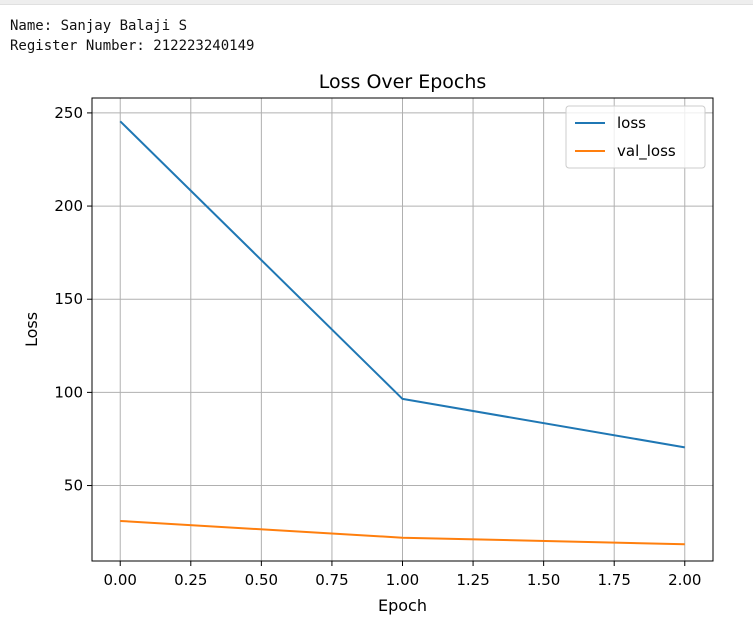 The height and width of the screenshot is (619, 753). I want to click on y-tick-label: 150, so click(68, 299).